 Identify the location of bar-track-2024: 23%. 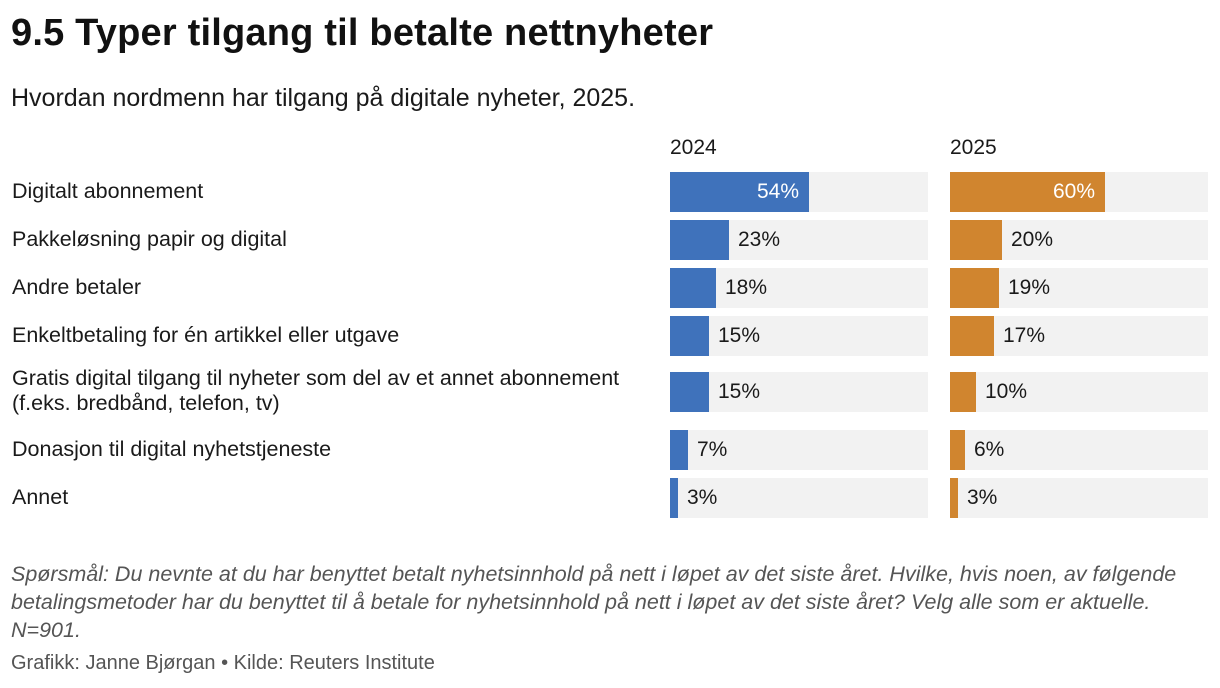
(799, 240).